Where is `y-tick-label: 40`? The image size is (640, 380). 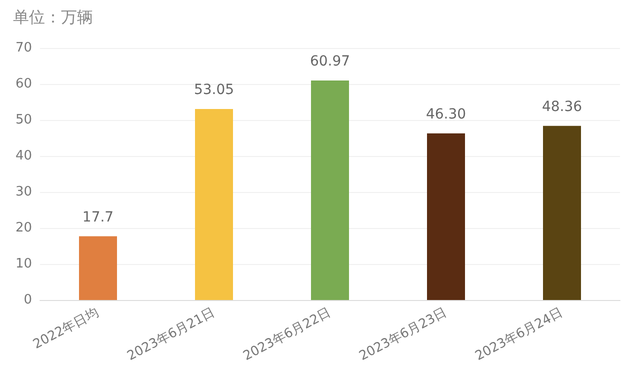
y-tick-label: 40 is located at coordinates (23, 156).